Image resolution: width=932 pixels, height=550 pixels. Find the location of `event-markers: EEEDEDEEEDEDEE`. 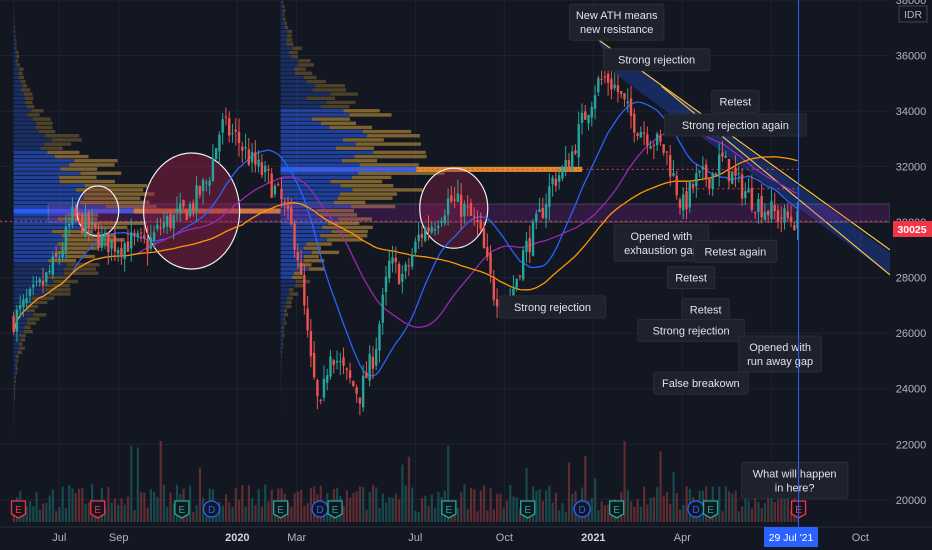

event-markers: EEEDEDEEEDEDEE is located at coordinates (408, 509).